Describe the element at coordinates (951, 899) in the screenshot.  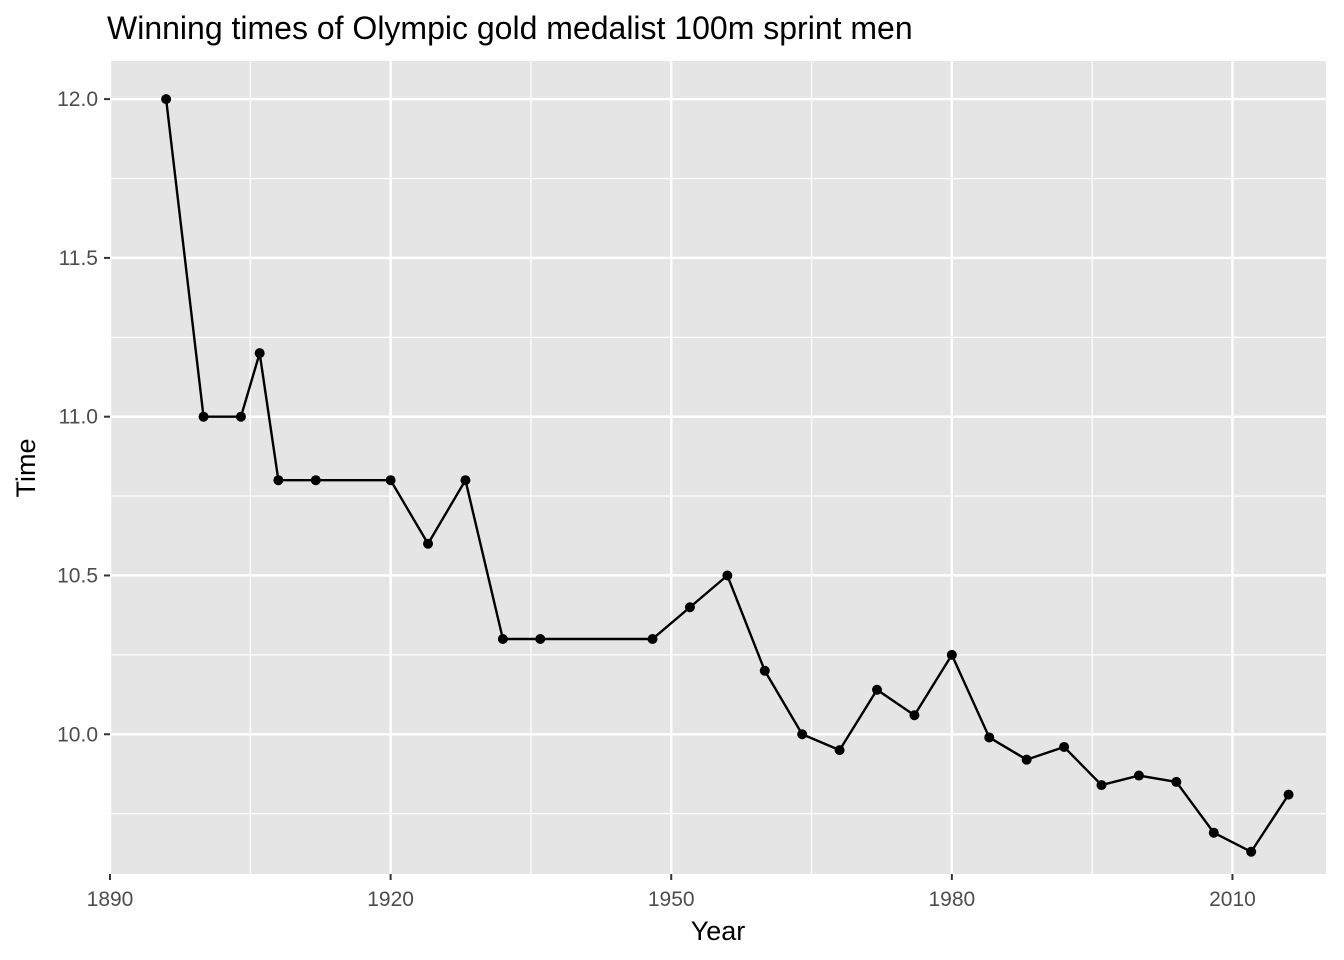
I see `x-tick-label: 1980` at that location.